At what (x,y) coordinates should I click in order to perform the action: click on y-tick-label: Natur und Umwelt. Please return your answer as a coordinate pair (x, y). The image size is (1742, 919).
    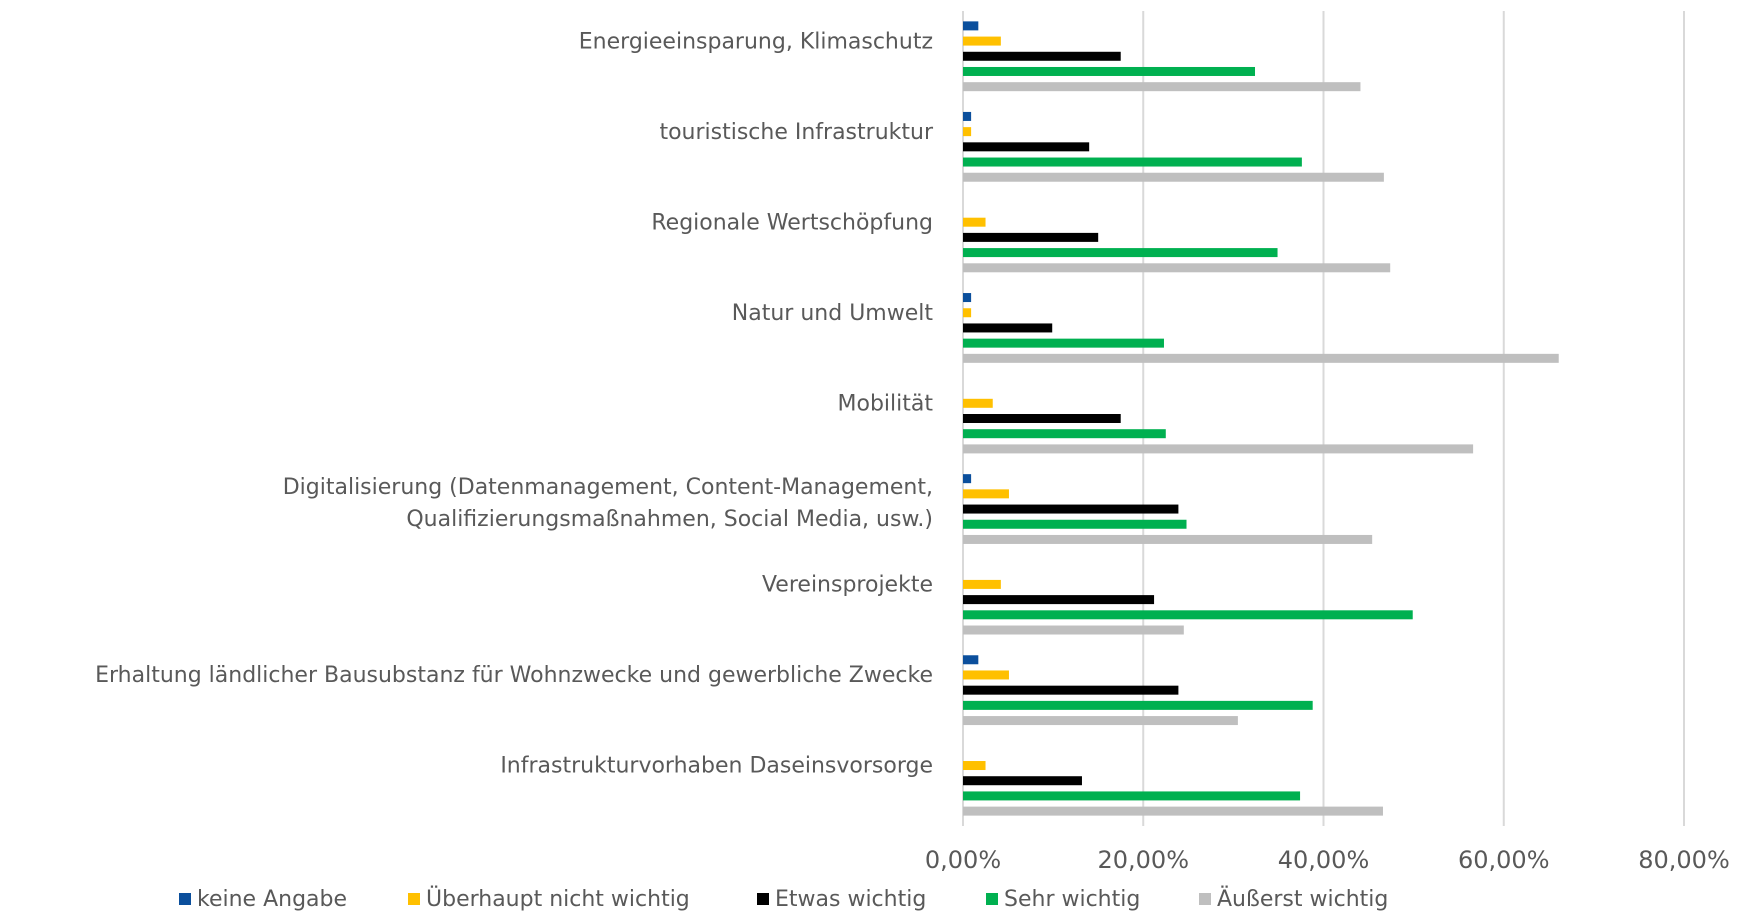
    Looking at the image, I should click on (833, 313).